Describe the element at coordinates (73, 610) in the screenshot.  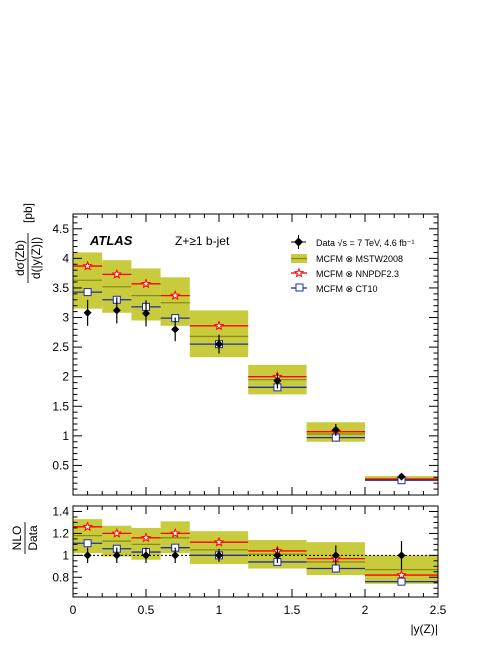
I see `x-tick-label-0: 0` at that location.